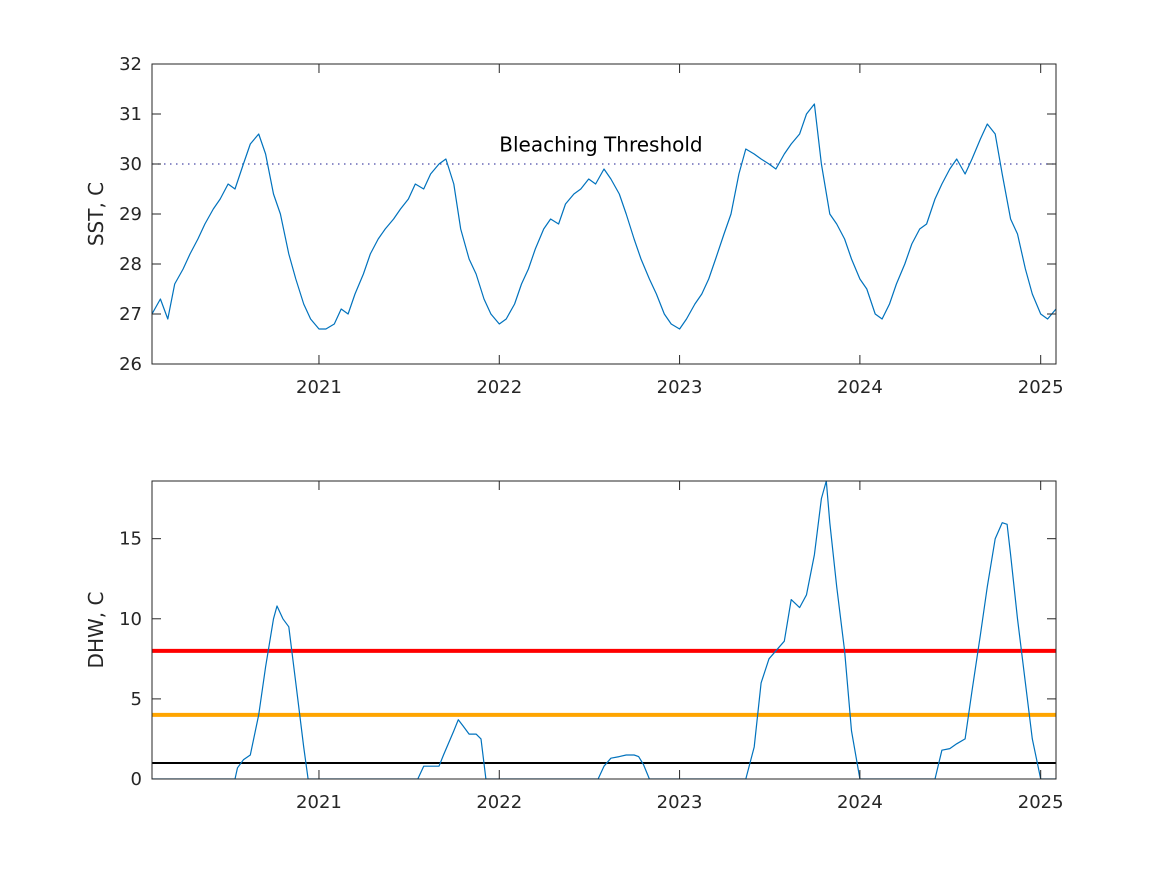  What do you see at coordinates (130, 64) in the screenshot?
I see `y-tick-label: 32` at bounding box center [130, 64].